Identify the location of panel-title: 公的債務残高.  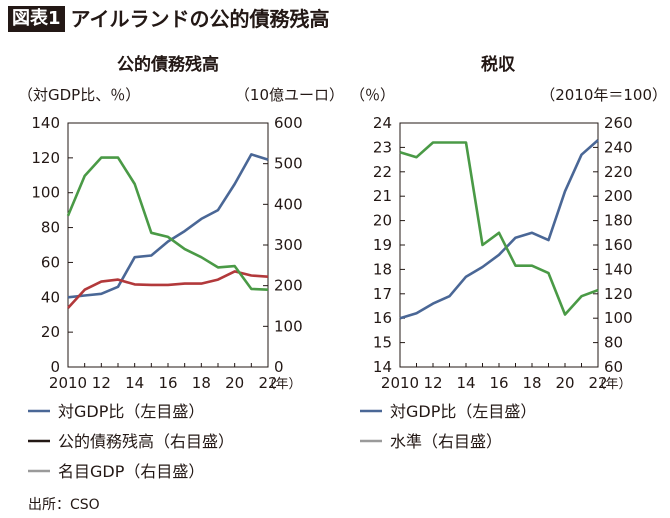
(168, 64).